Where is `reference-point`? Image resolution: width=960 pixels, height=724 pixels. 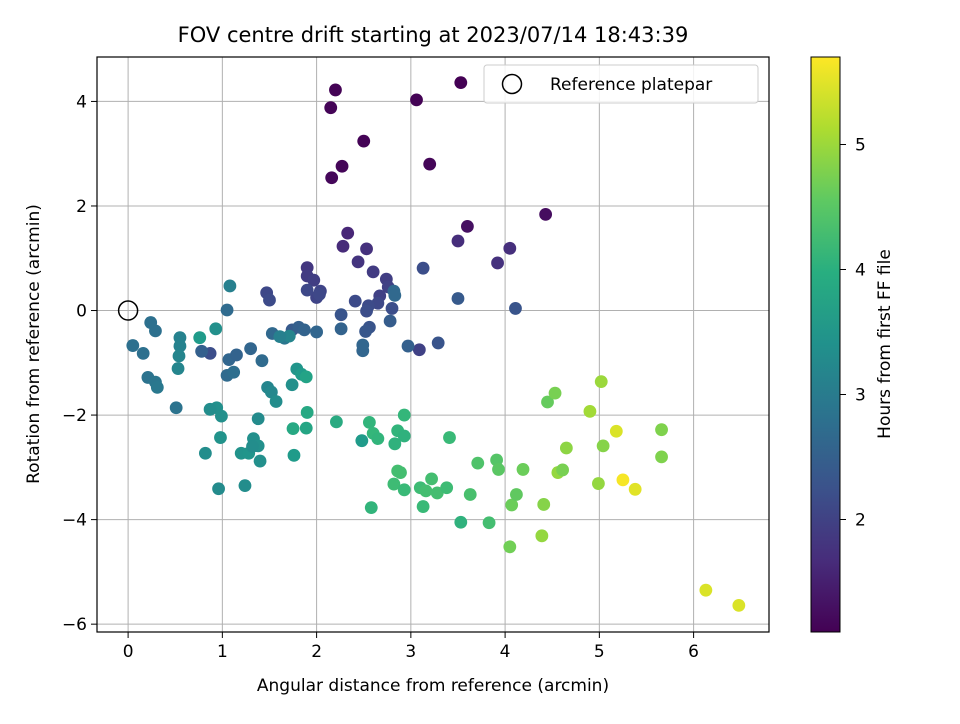 reference-point is located at coordinates (128, 310).